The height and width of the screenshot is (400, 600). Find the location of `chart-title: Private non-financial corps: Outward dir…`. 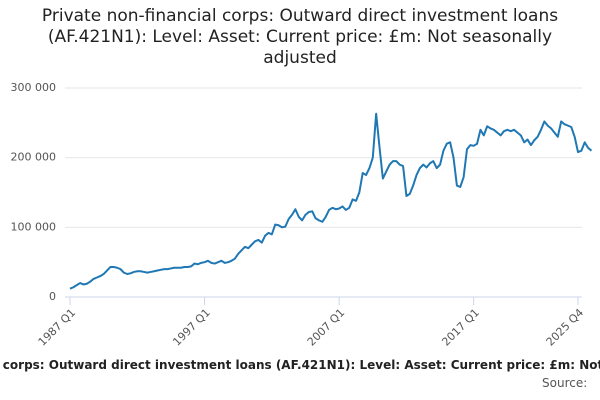

chart-title: Private non-financial corps: Outward dir… is located at coordinates (300, 37).